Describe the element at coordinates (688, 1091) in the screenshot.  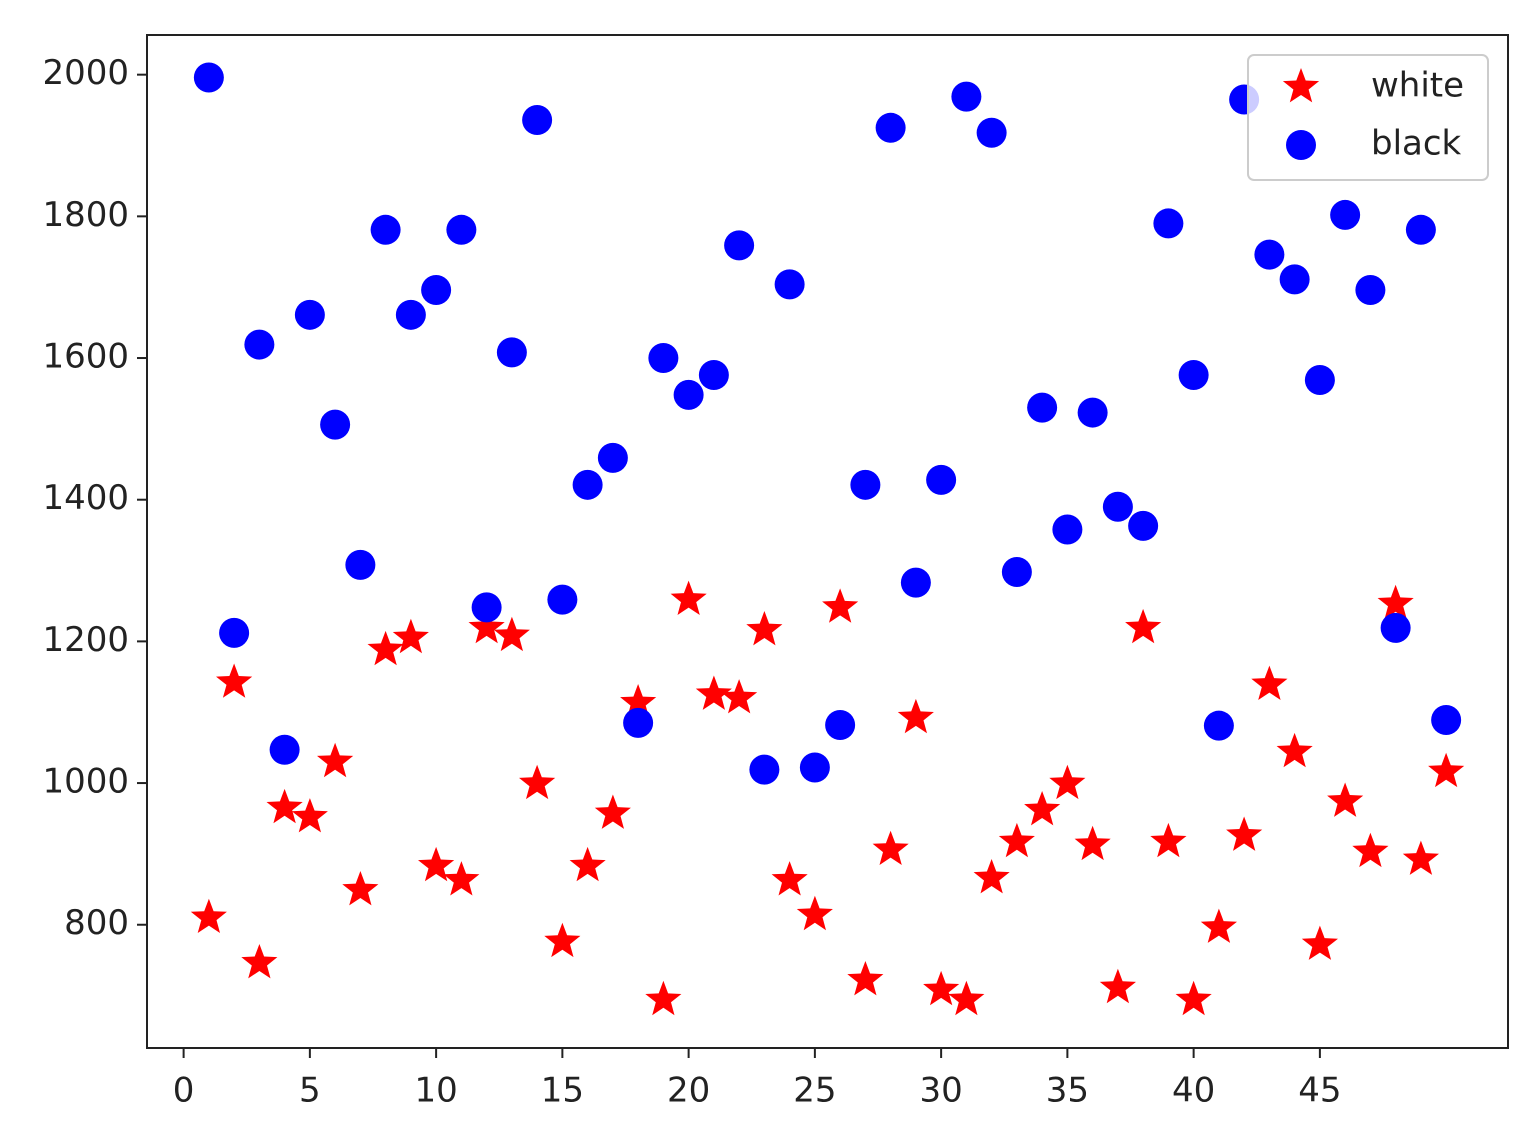
I see `x-tick-label: 20` at that location.